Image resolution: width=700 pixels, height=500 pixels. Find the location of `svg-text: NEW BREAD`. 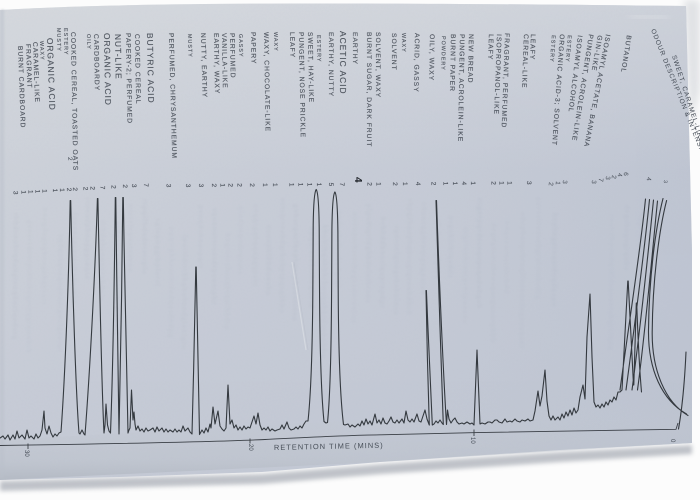

svg-text: NEW BREAD is located at coordinates (470, 59).